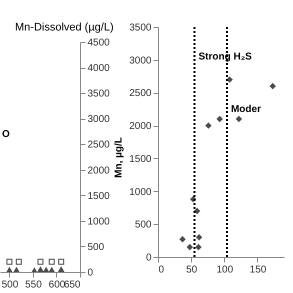 The height and width of the screenshot is (293, 293). What do you see at coordinates (99, 43) in the screenshot?
I see `y2-tick-label: 4500` at bounding box center [99, 43].